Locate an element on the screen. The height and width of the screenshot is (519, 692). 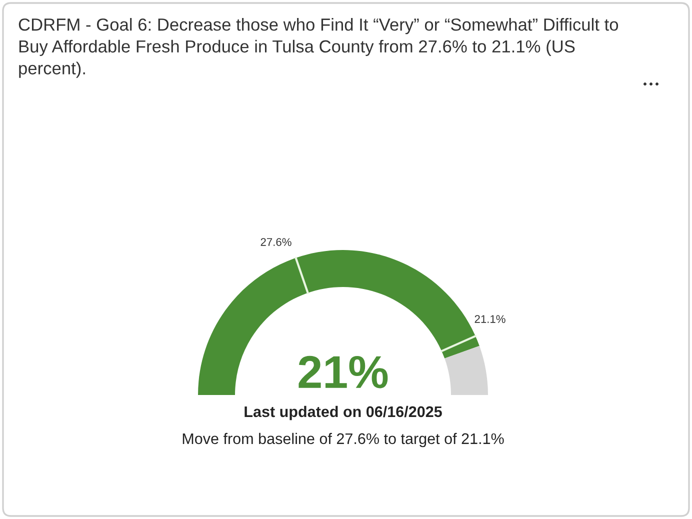
text: 27.6% is located at coordinates (276, 242).